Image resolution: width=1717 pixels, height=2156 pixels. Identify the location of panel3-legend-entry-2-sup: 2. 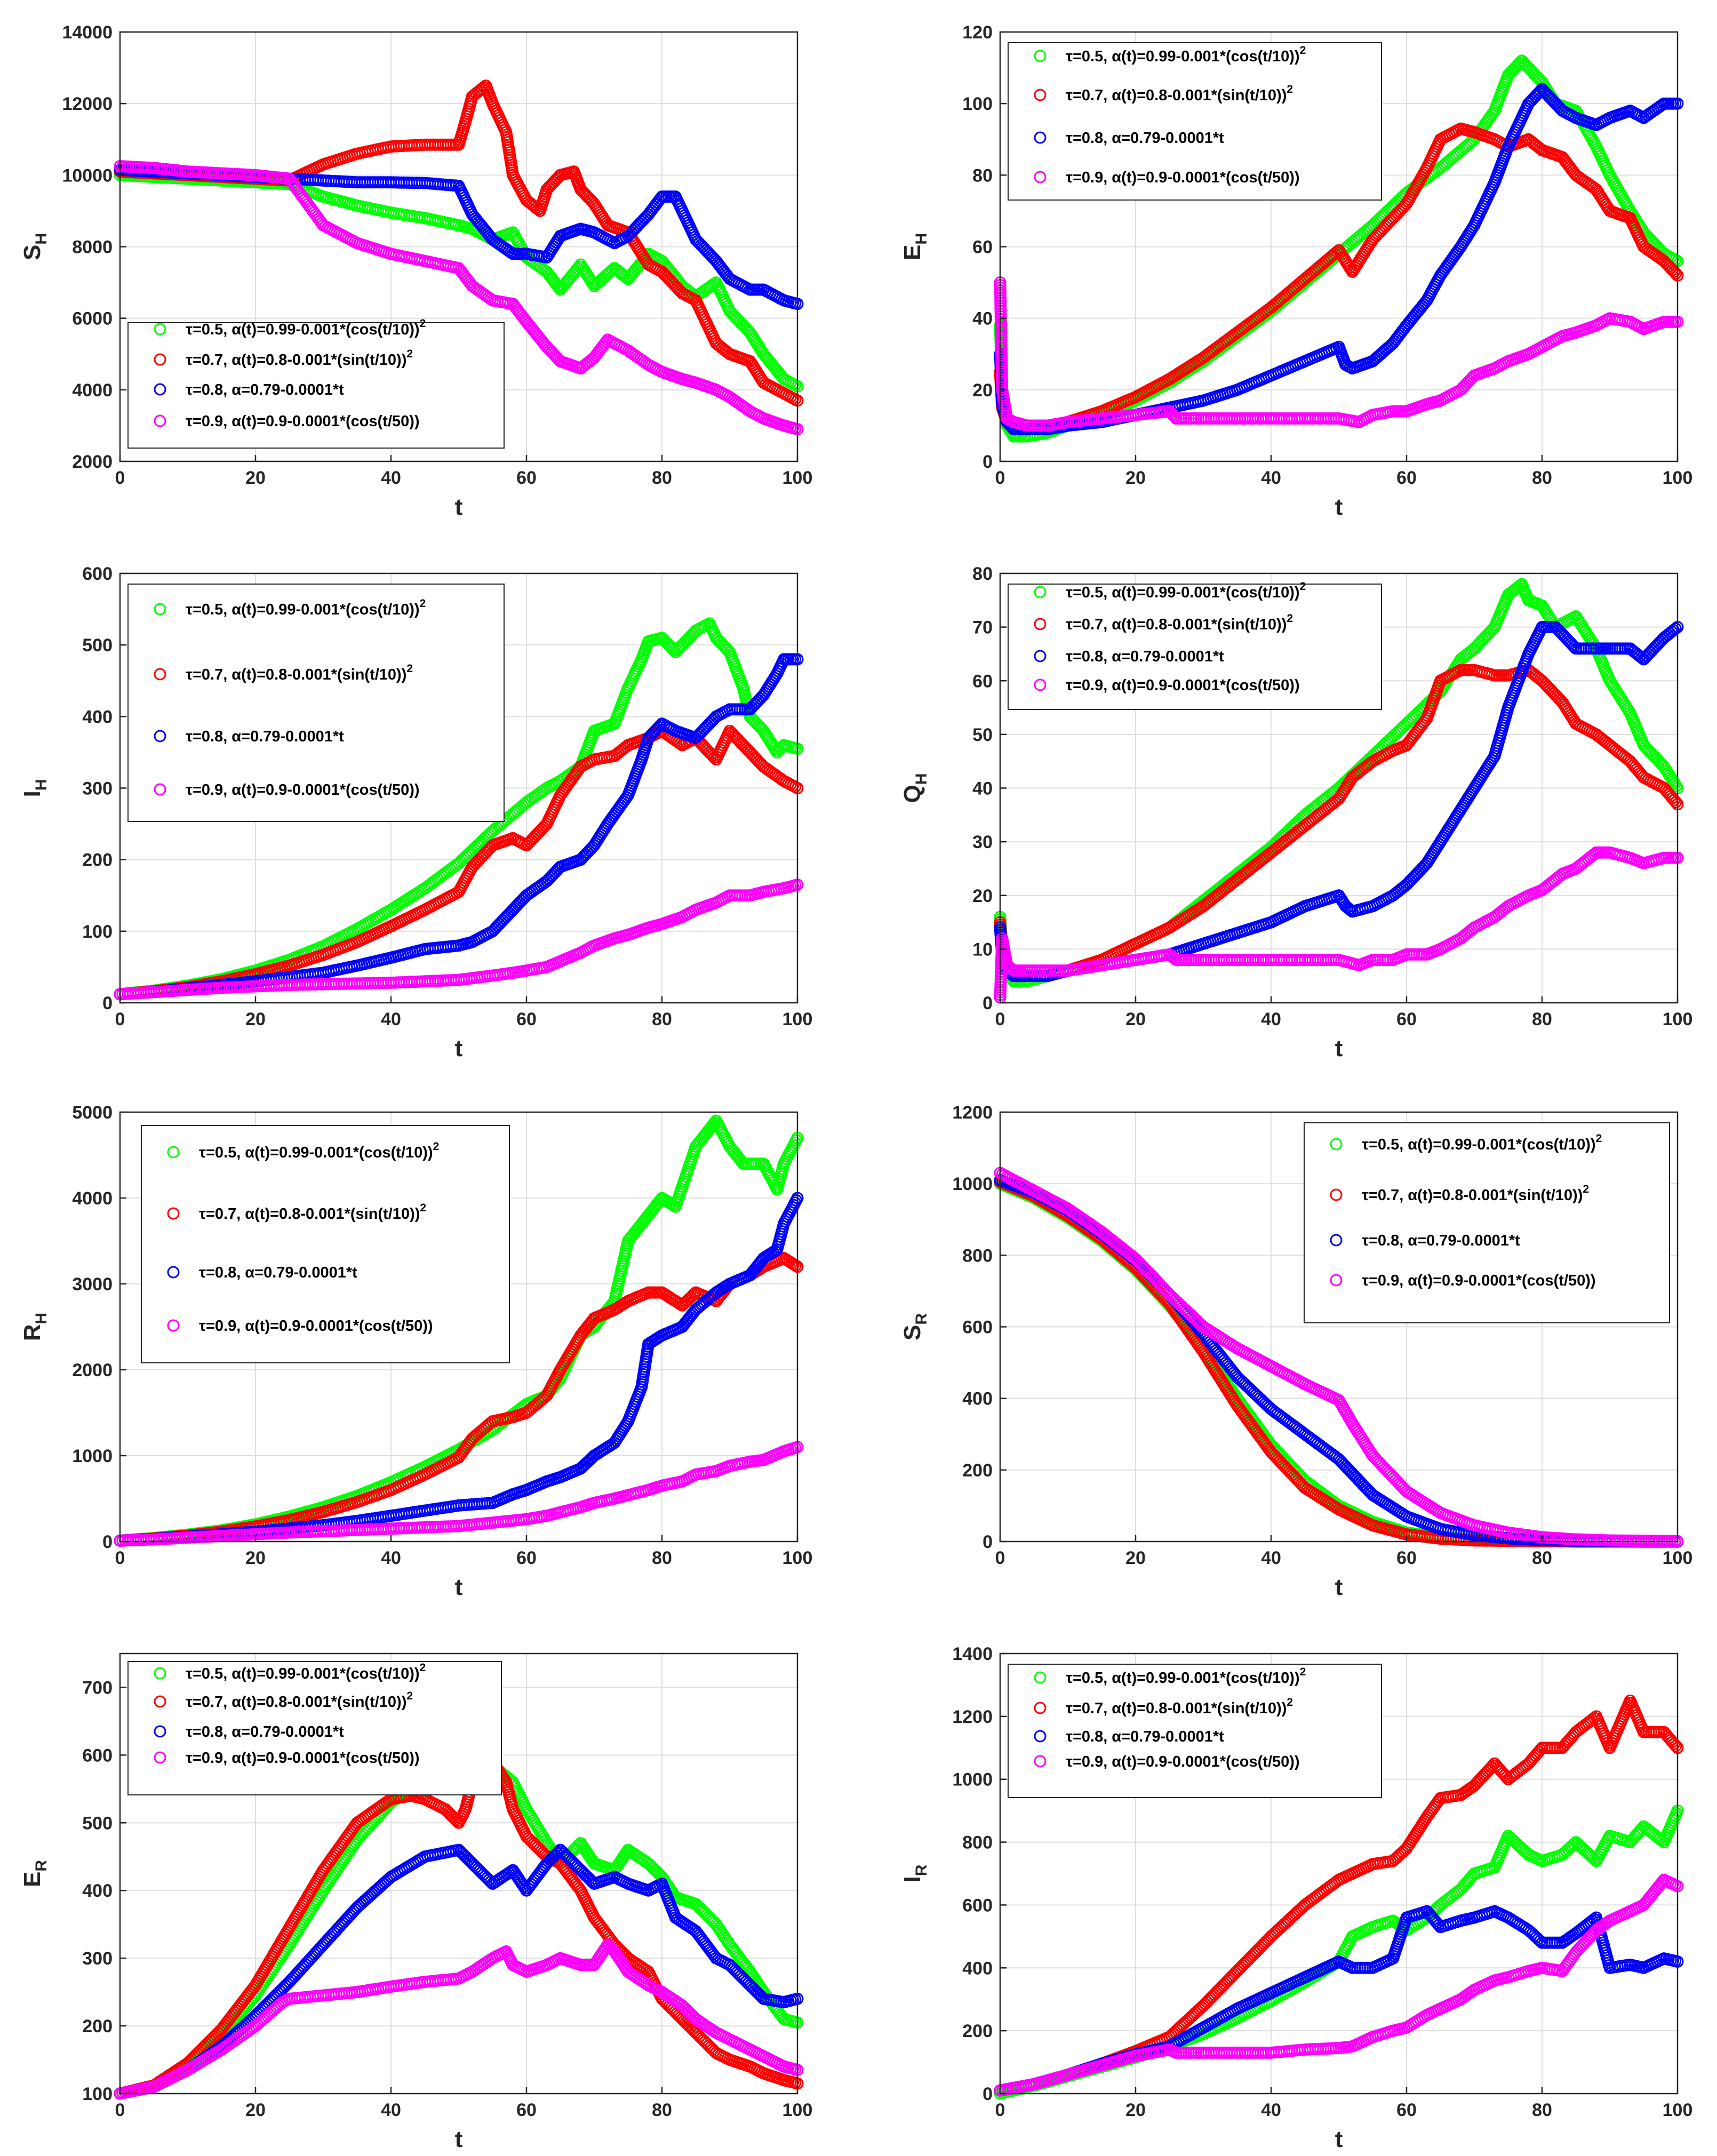
(409, 668).